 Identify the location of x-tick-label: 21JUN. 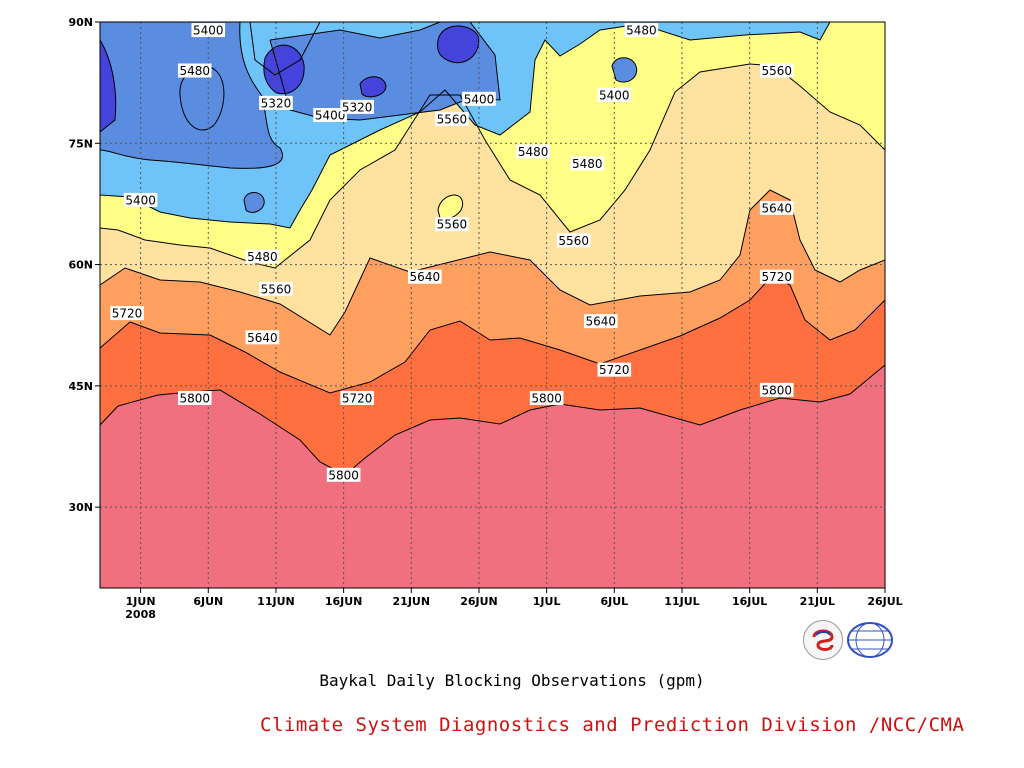
(412, 601).